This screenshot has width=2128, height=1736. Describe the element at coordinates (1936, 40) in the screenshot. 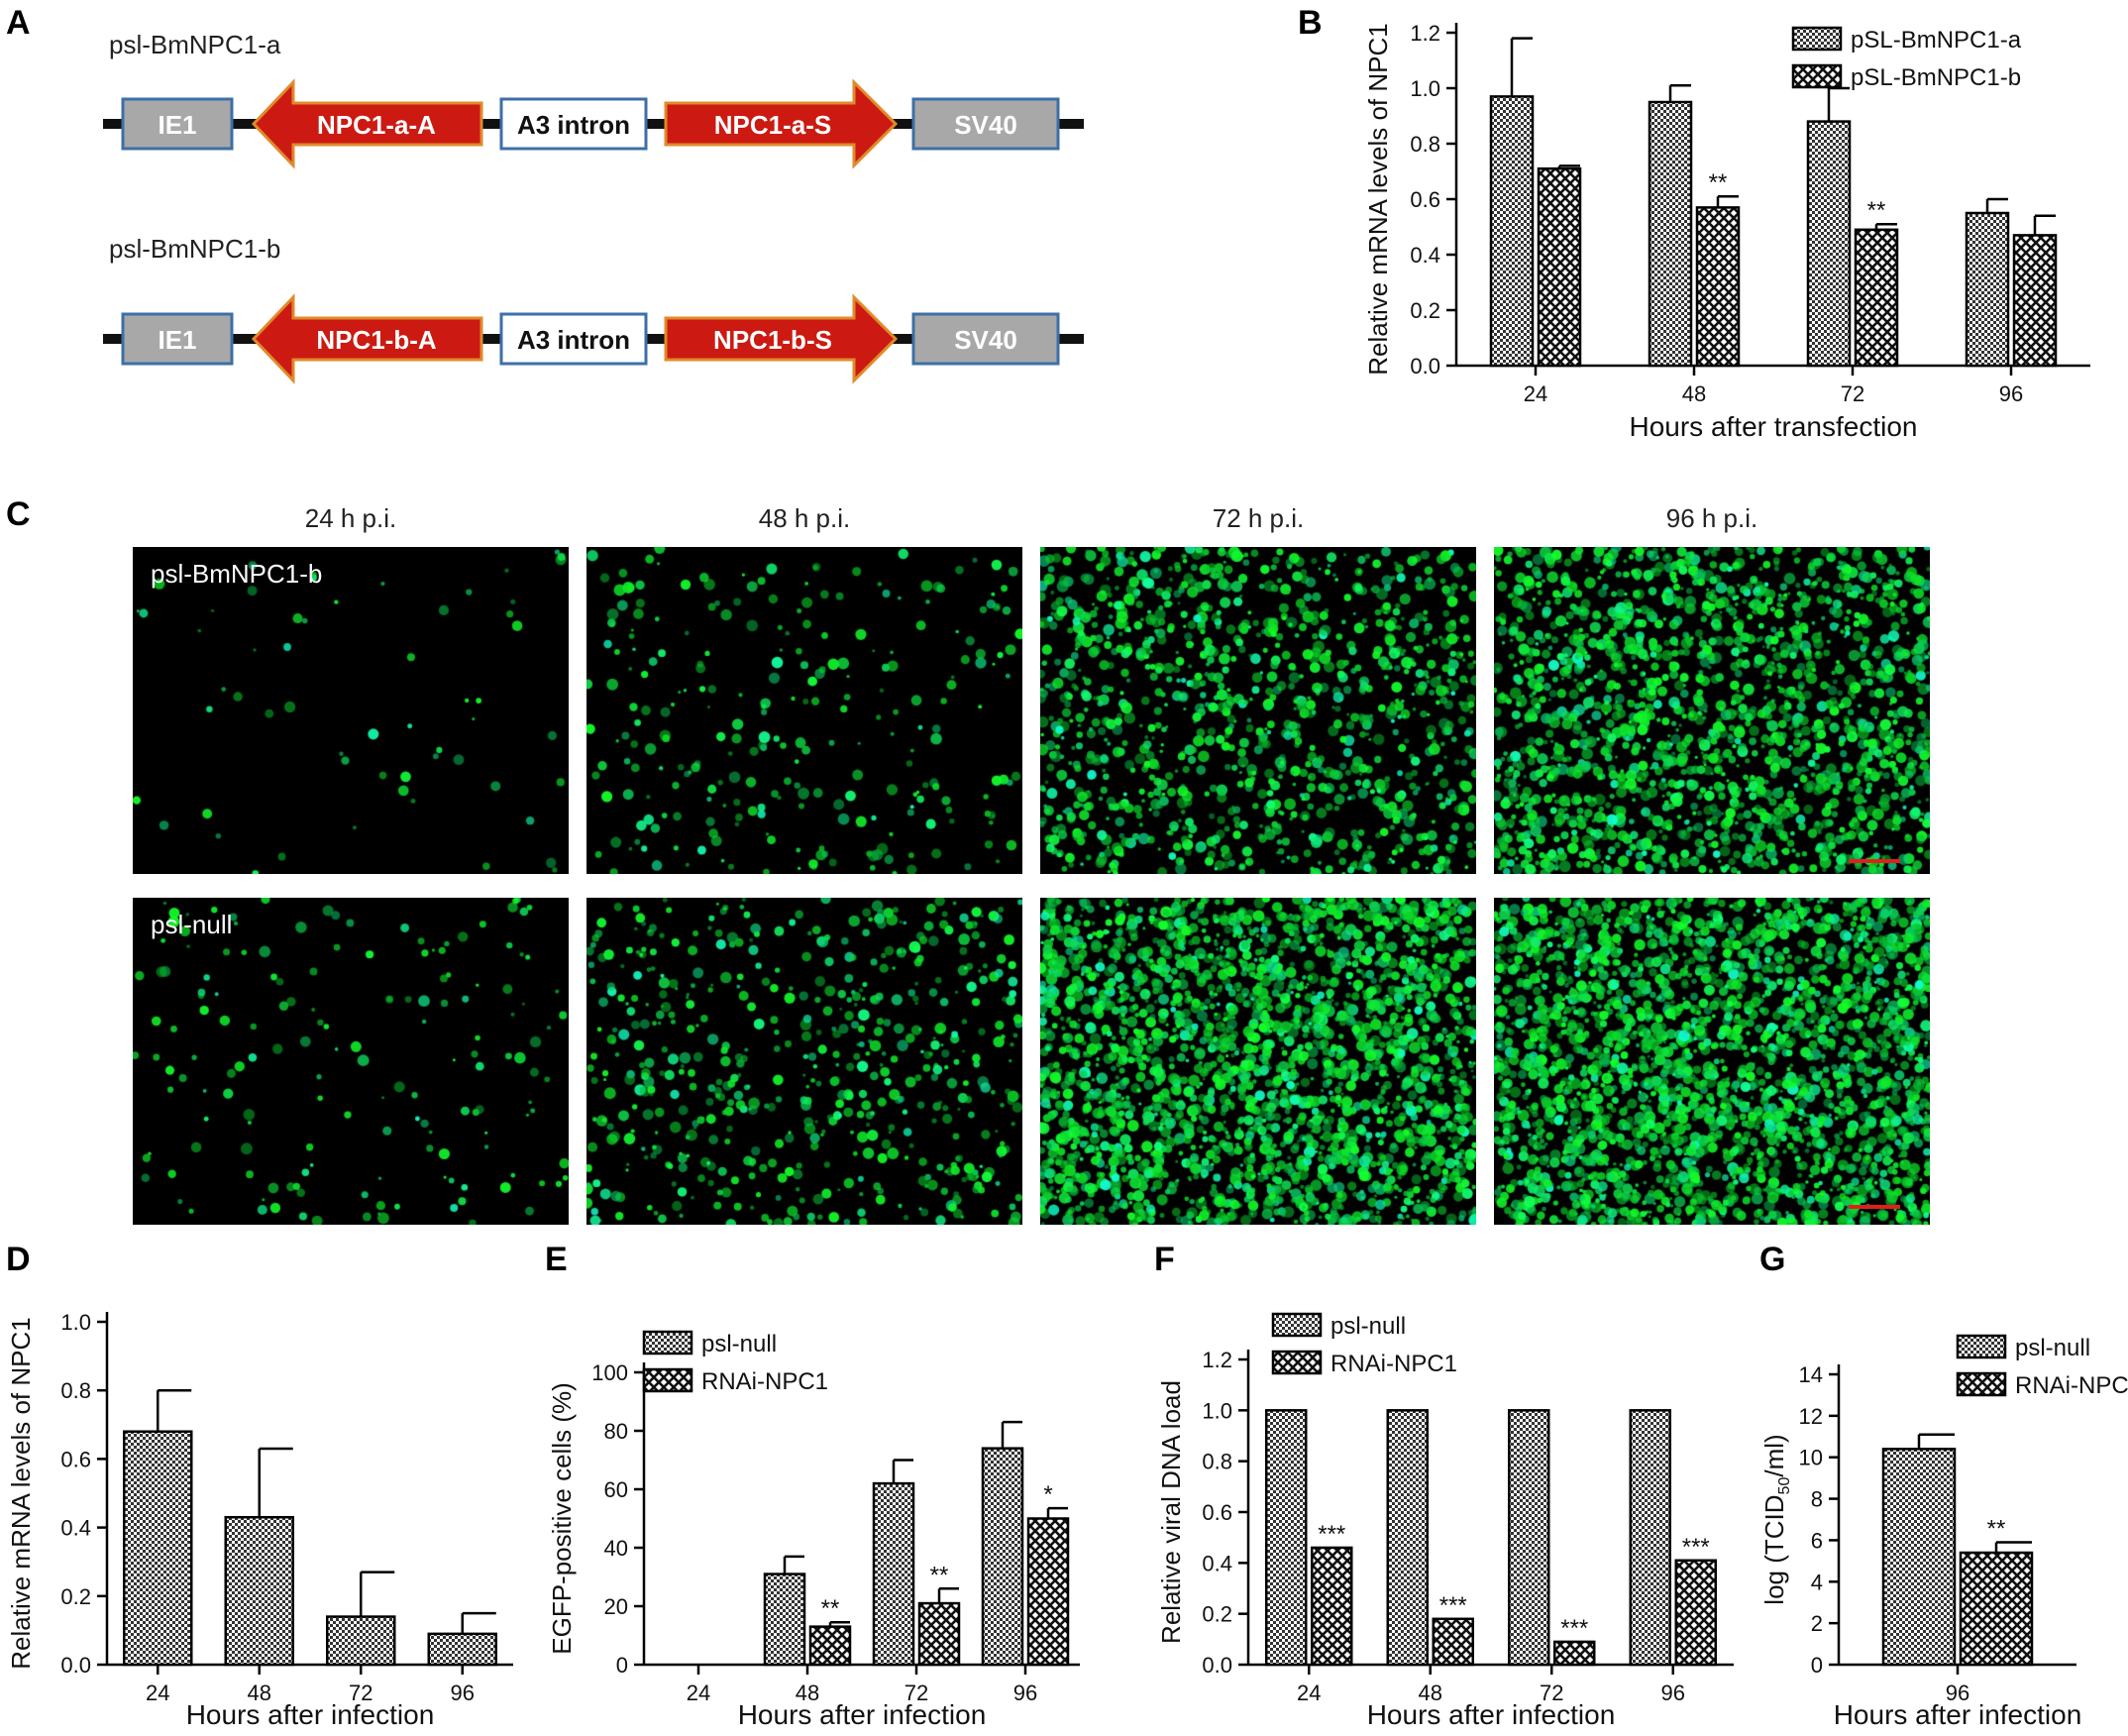

I see `legend-label: pSL-BmNPC1-a` at that location.